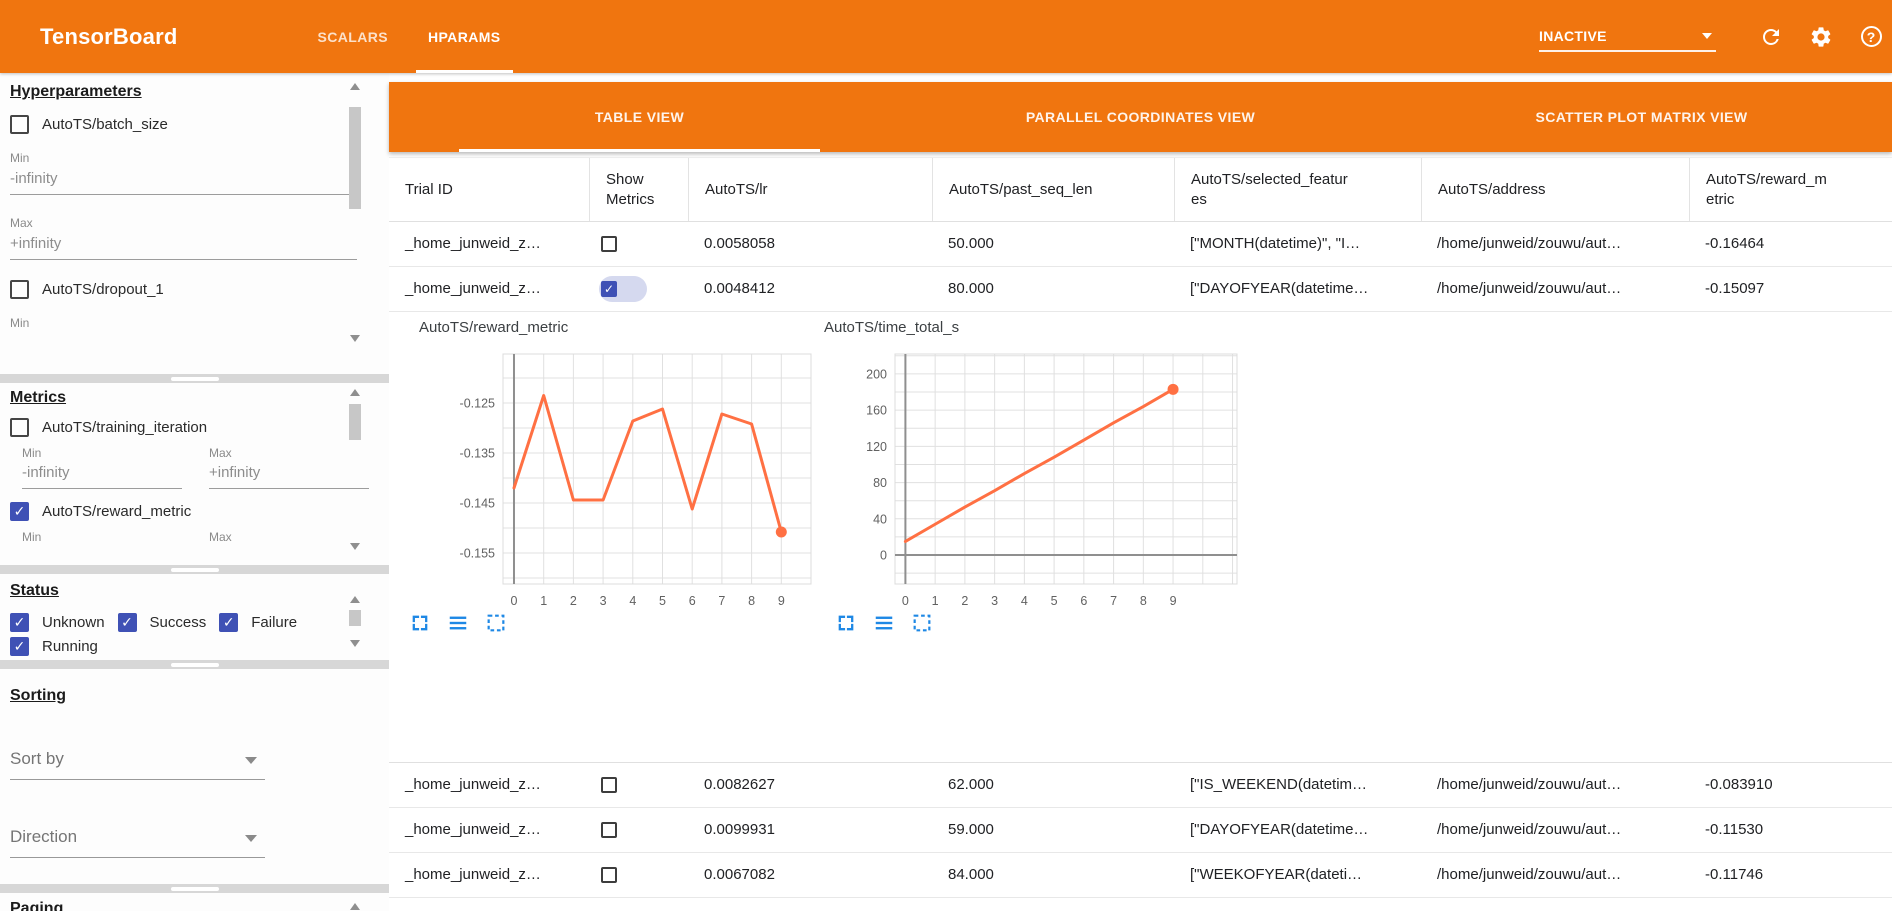 Image resolution: width=1892 pixels, height=911 pixels. Describe the element at coordinates (125, 427) in the screenshot. I see `metric-label: AutoTS/training_iteration` at that location.